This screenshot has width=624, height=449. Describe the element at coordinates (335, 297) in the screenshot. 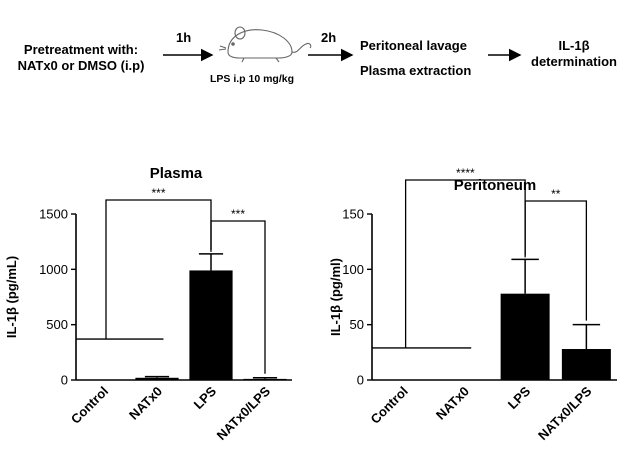

I see `y-axis-label: IL-1β (pg/ml)` at that location.